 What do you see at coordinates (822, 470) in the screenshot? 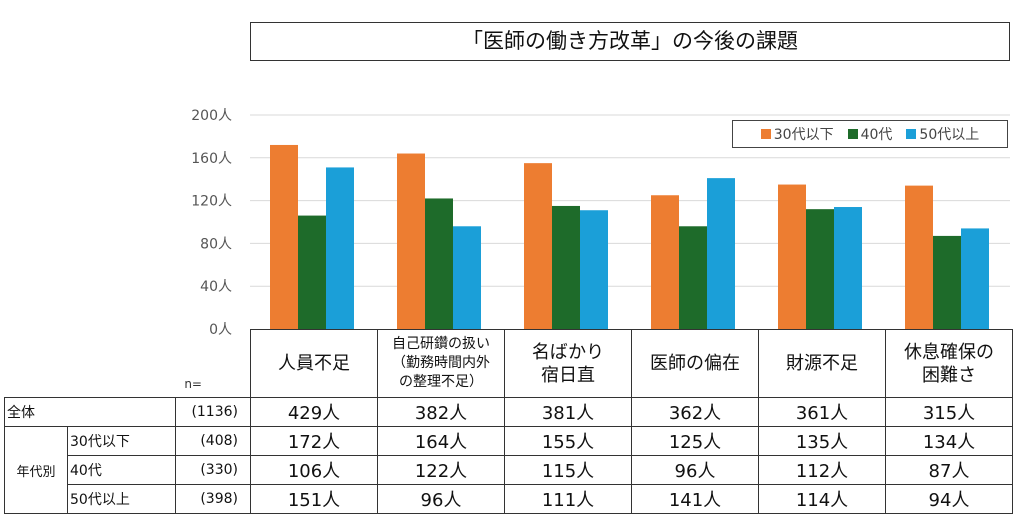
I see `table-cell: 112人` at bounding box center [822, 470].